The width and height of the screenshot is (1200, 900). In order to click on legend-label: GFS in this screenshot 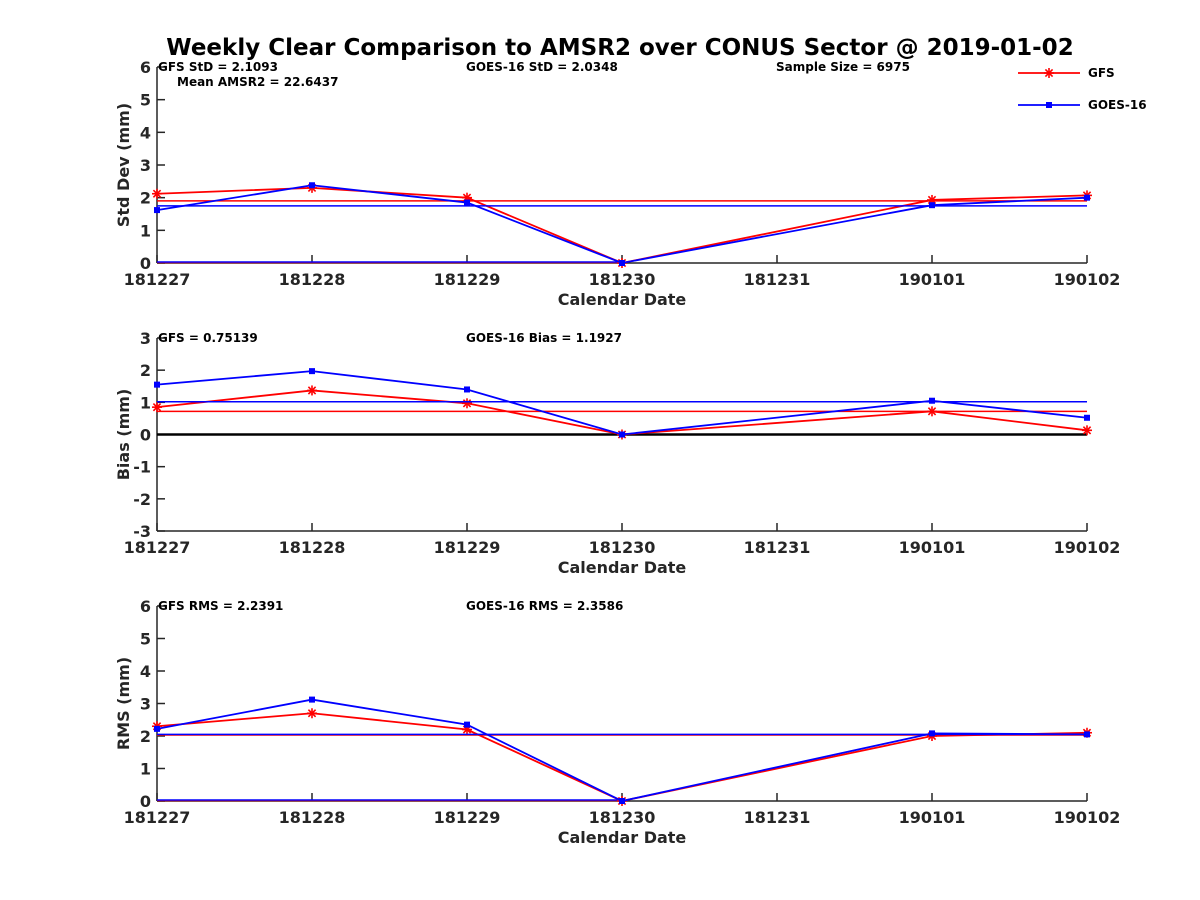, I will do `click(1101, 73)`.